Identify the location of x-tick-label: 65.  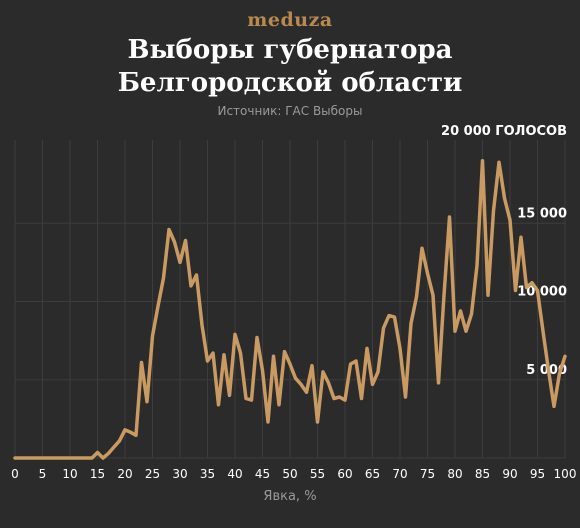
(372, 474).